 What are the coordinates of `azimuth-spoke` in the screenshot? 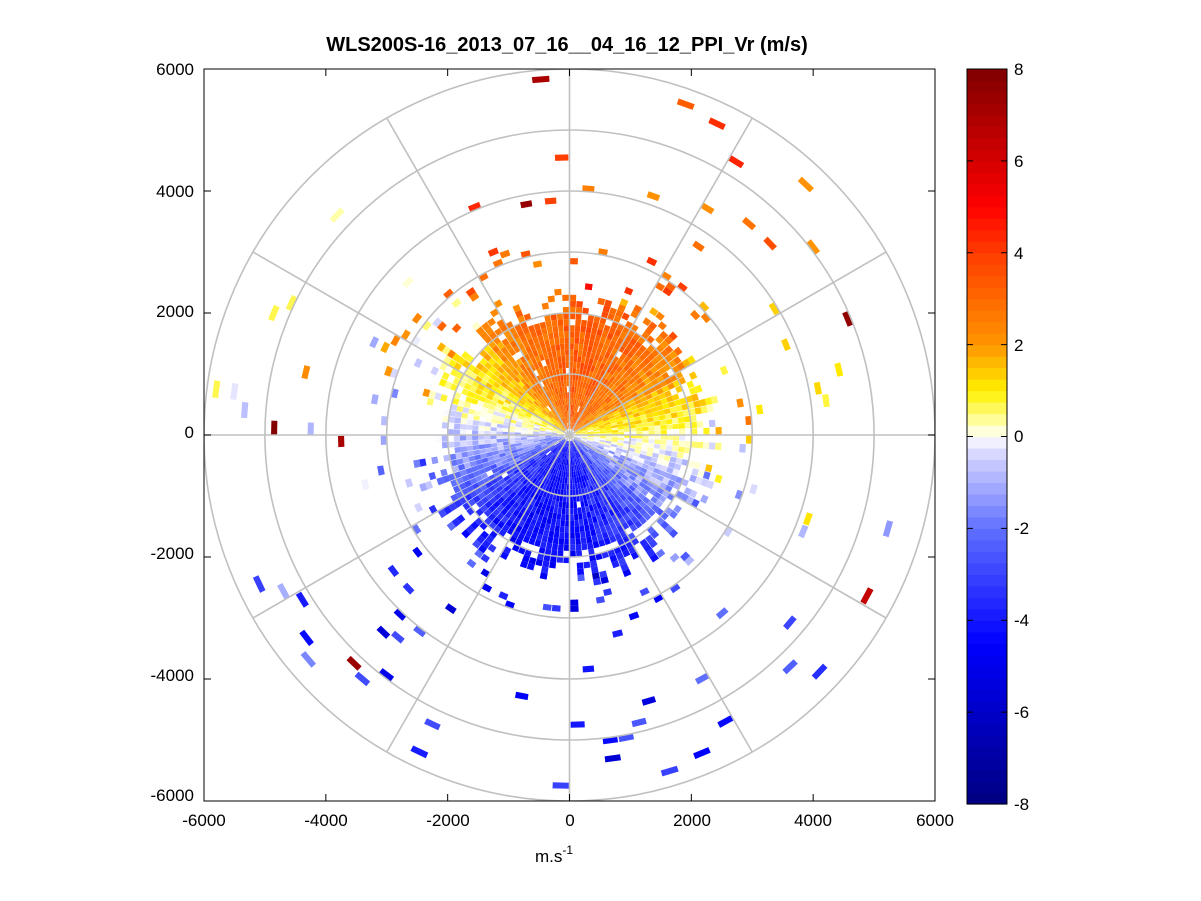 It's located at (660, 276).